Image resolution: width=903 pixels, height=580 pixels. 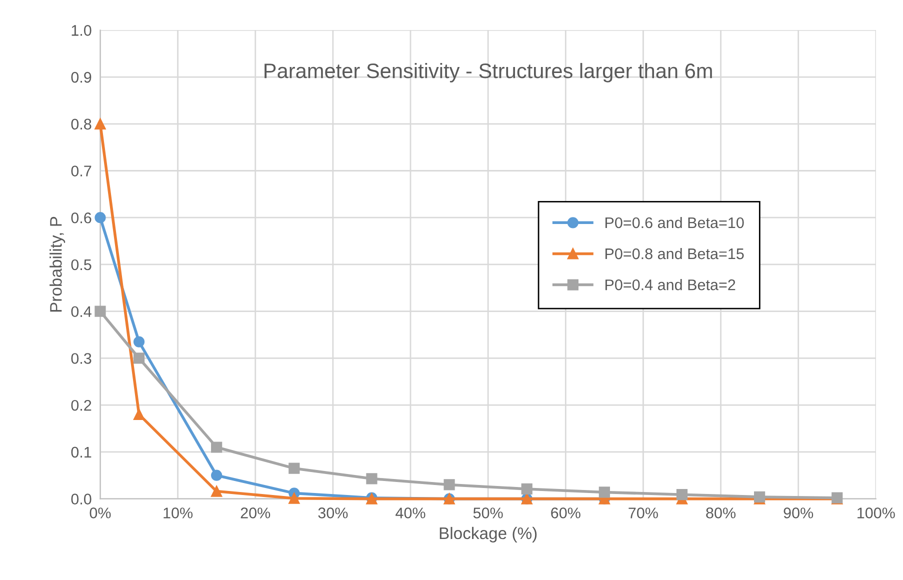 I want to click on y-tick-label: 0.7, so click(x=81, y=171).